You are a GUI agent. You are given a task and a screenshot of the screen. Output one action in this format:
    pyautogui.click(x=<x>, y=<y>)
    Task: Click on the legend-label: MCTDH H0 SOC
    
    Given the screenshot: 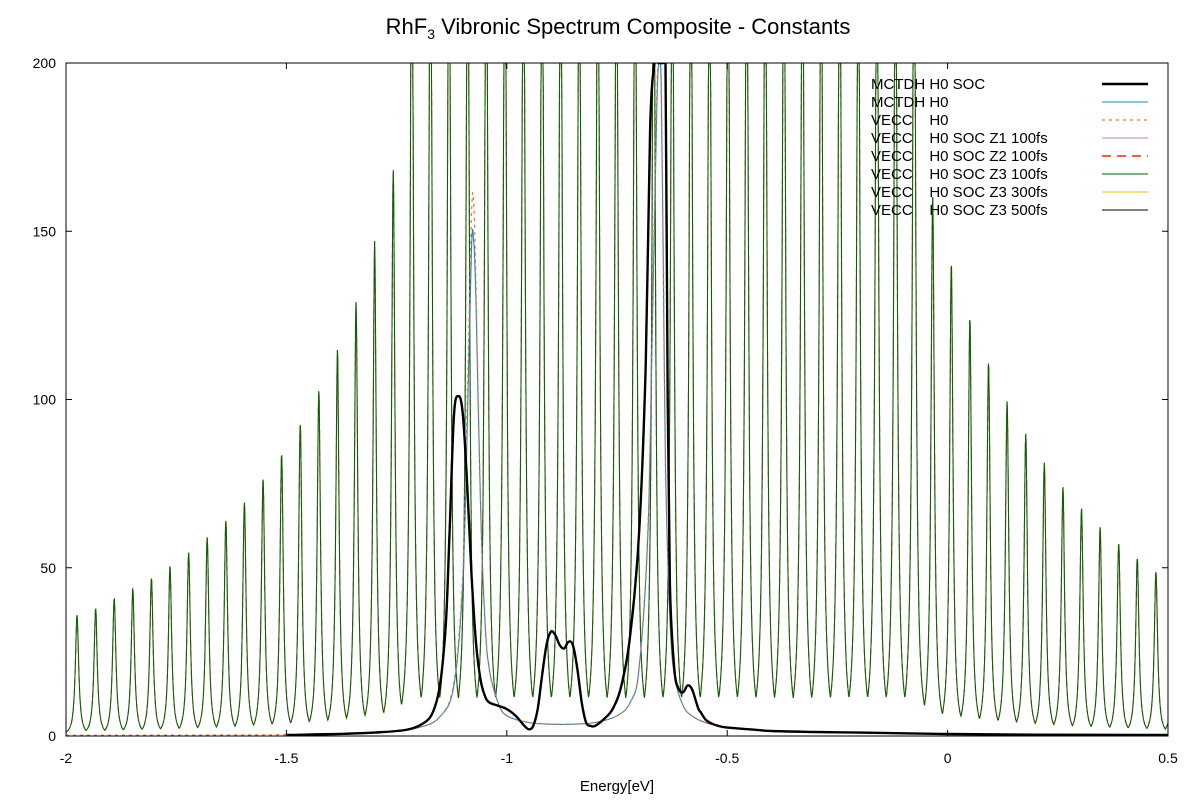 What is the action you would take?
    pyautogui.click(x=928, y=84)
    